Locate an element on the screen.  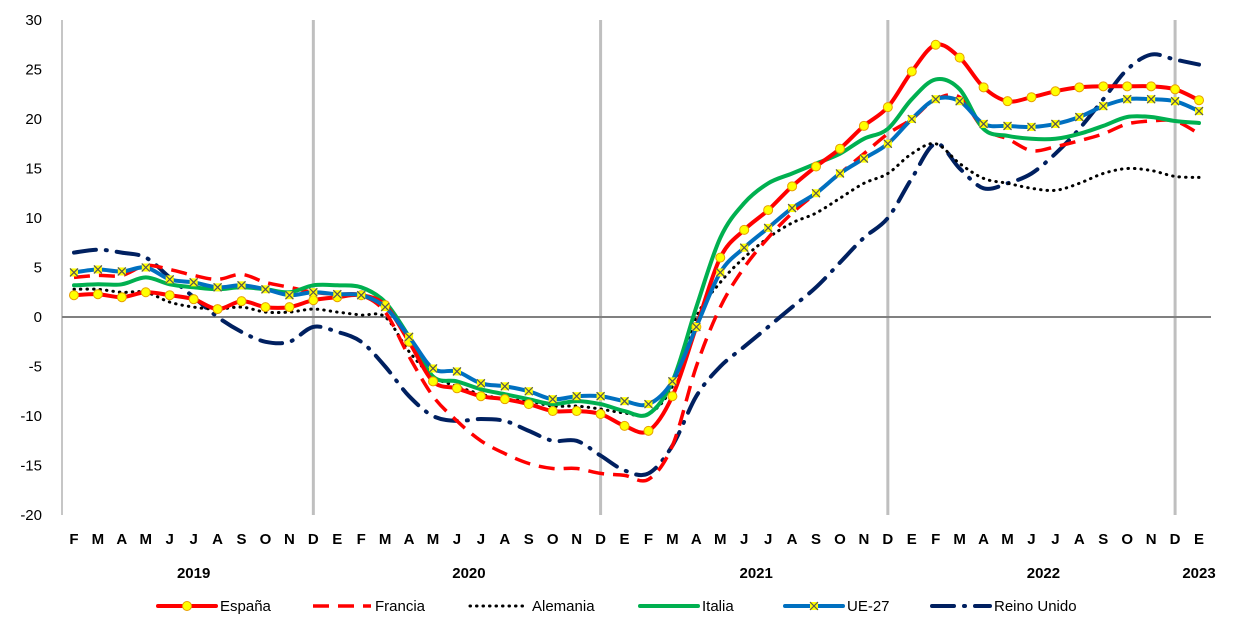
y-tick-label: 10 is located at coordinates (33, 218).